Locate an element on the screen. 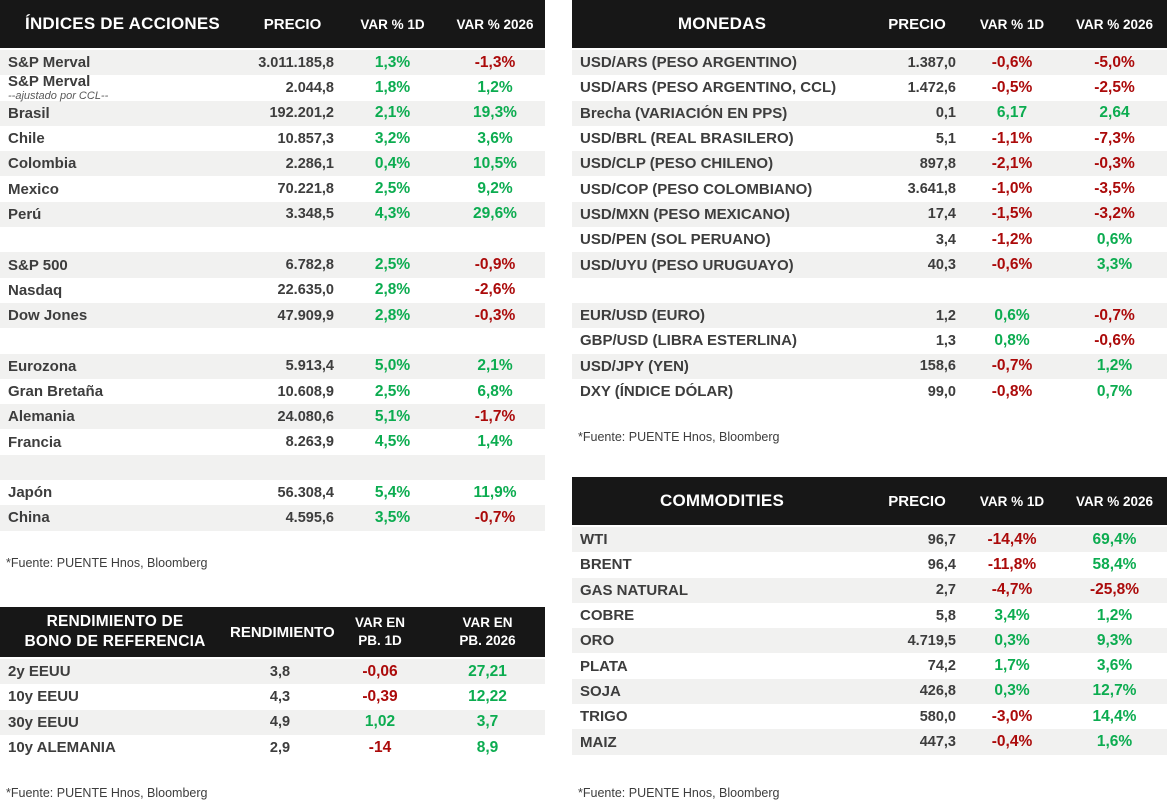 The image size is (1167, 810). var-2026-value: 10,5% is located at coordinates (495, 163).